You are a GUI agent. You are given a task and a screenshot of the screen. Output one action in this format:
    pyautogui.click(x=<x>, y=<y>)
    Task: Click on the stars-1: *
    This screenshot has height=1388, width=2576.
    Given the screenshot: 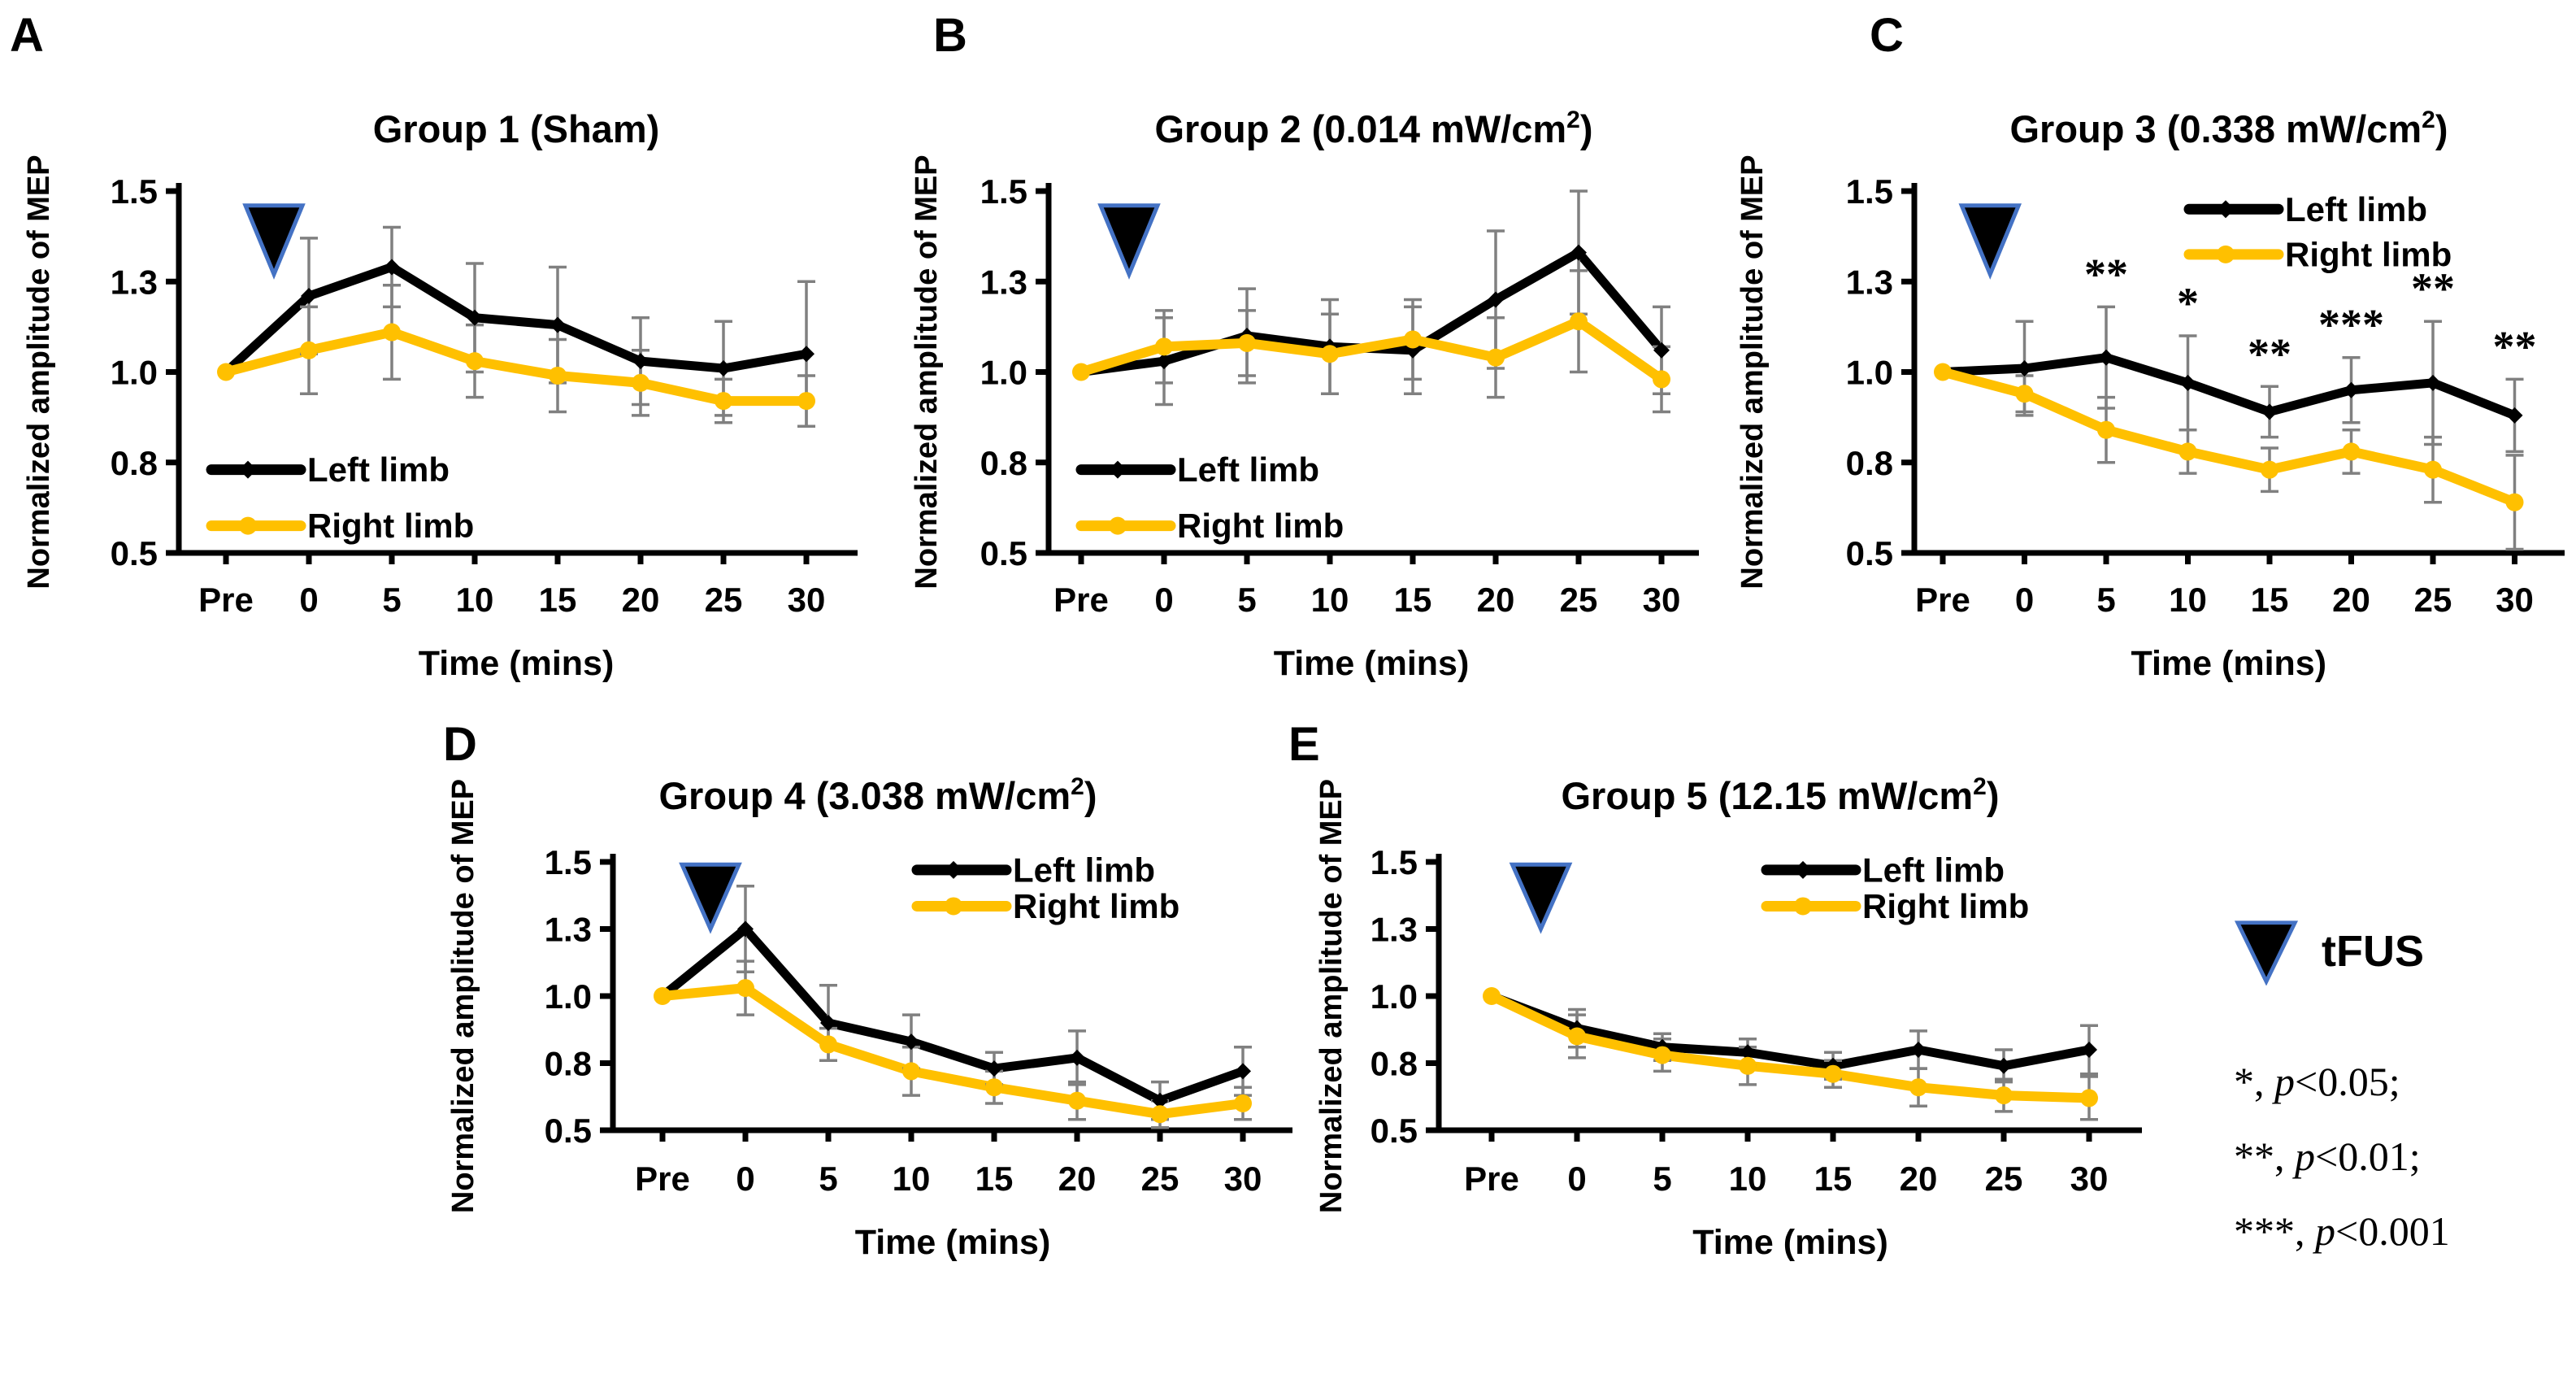 What is the action you would take?
    pyautogui.click(x=2244, y=1082)
    